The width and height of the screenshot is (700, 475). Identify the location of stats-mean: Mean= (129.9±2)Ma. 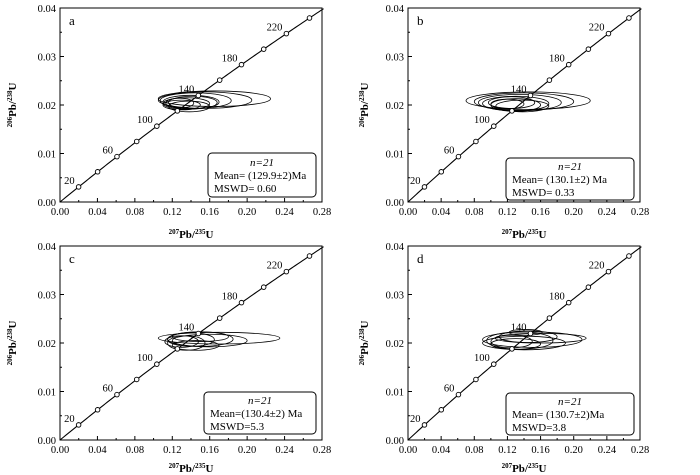
(260, 176).